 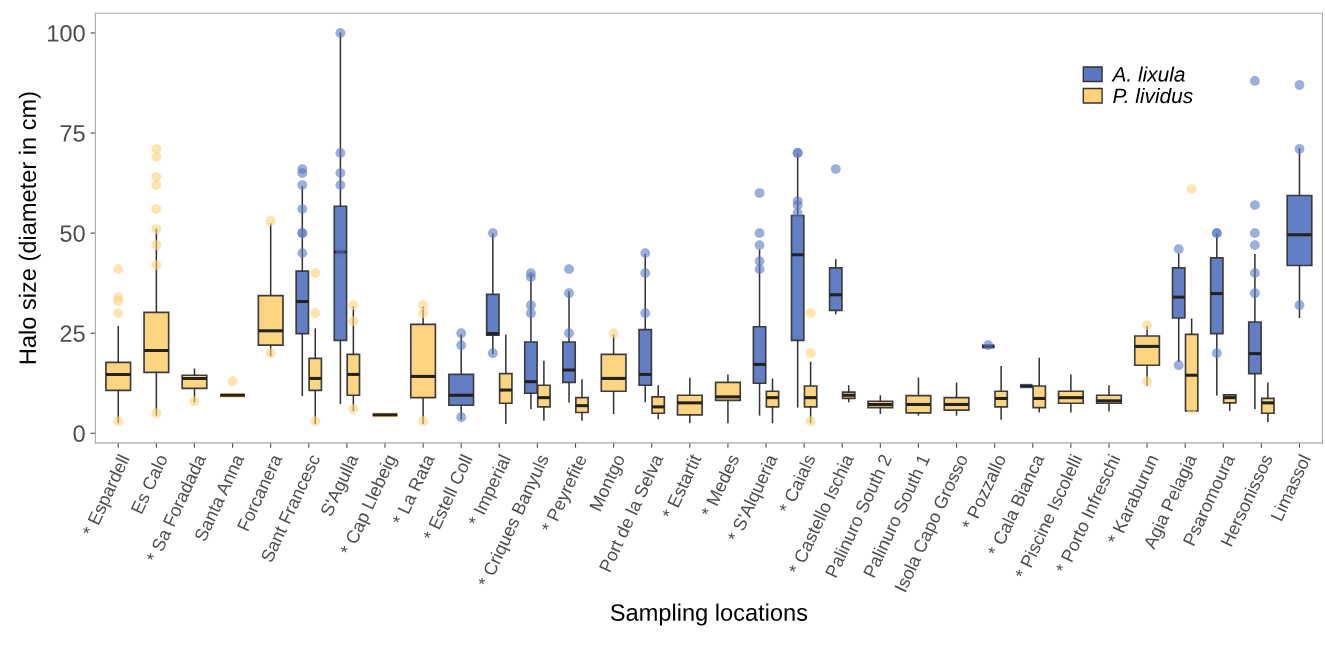 What do you see at coordinates (72, 233) in the screenshot?
I see `y-tick-label: 50` at bounding box center [72, 233].